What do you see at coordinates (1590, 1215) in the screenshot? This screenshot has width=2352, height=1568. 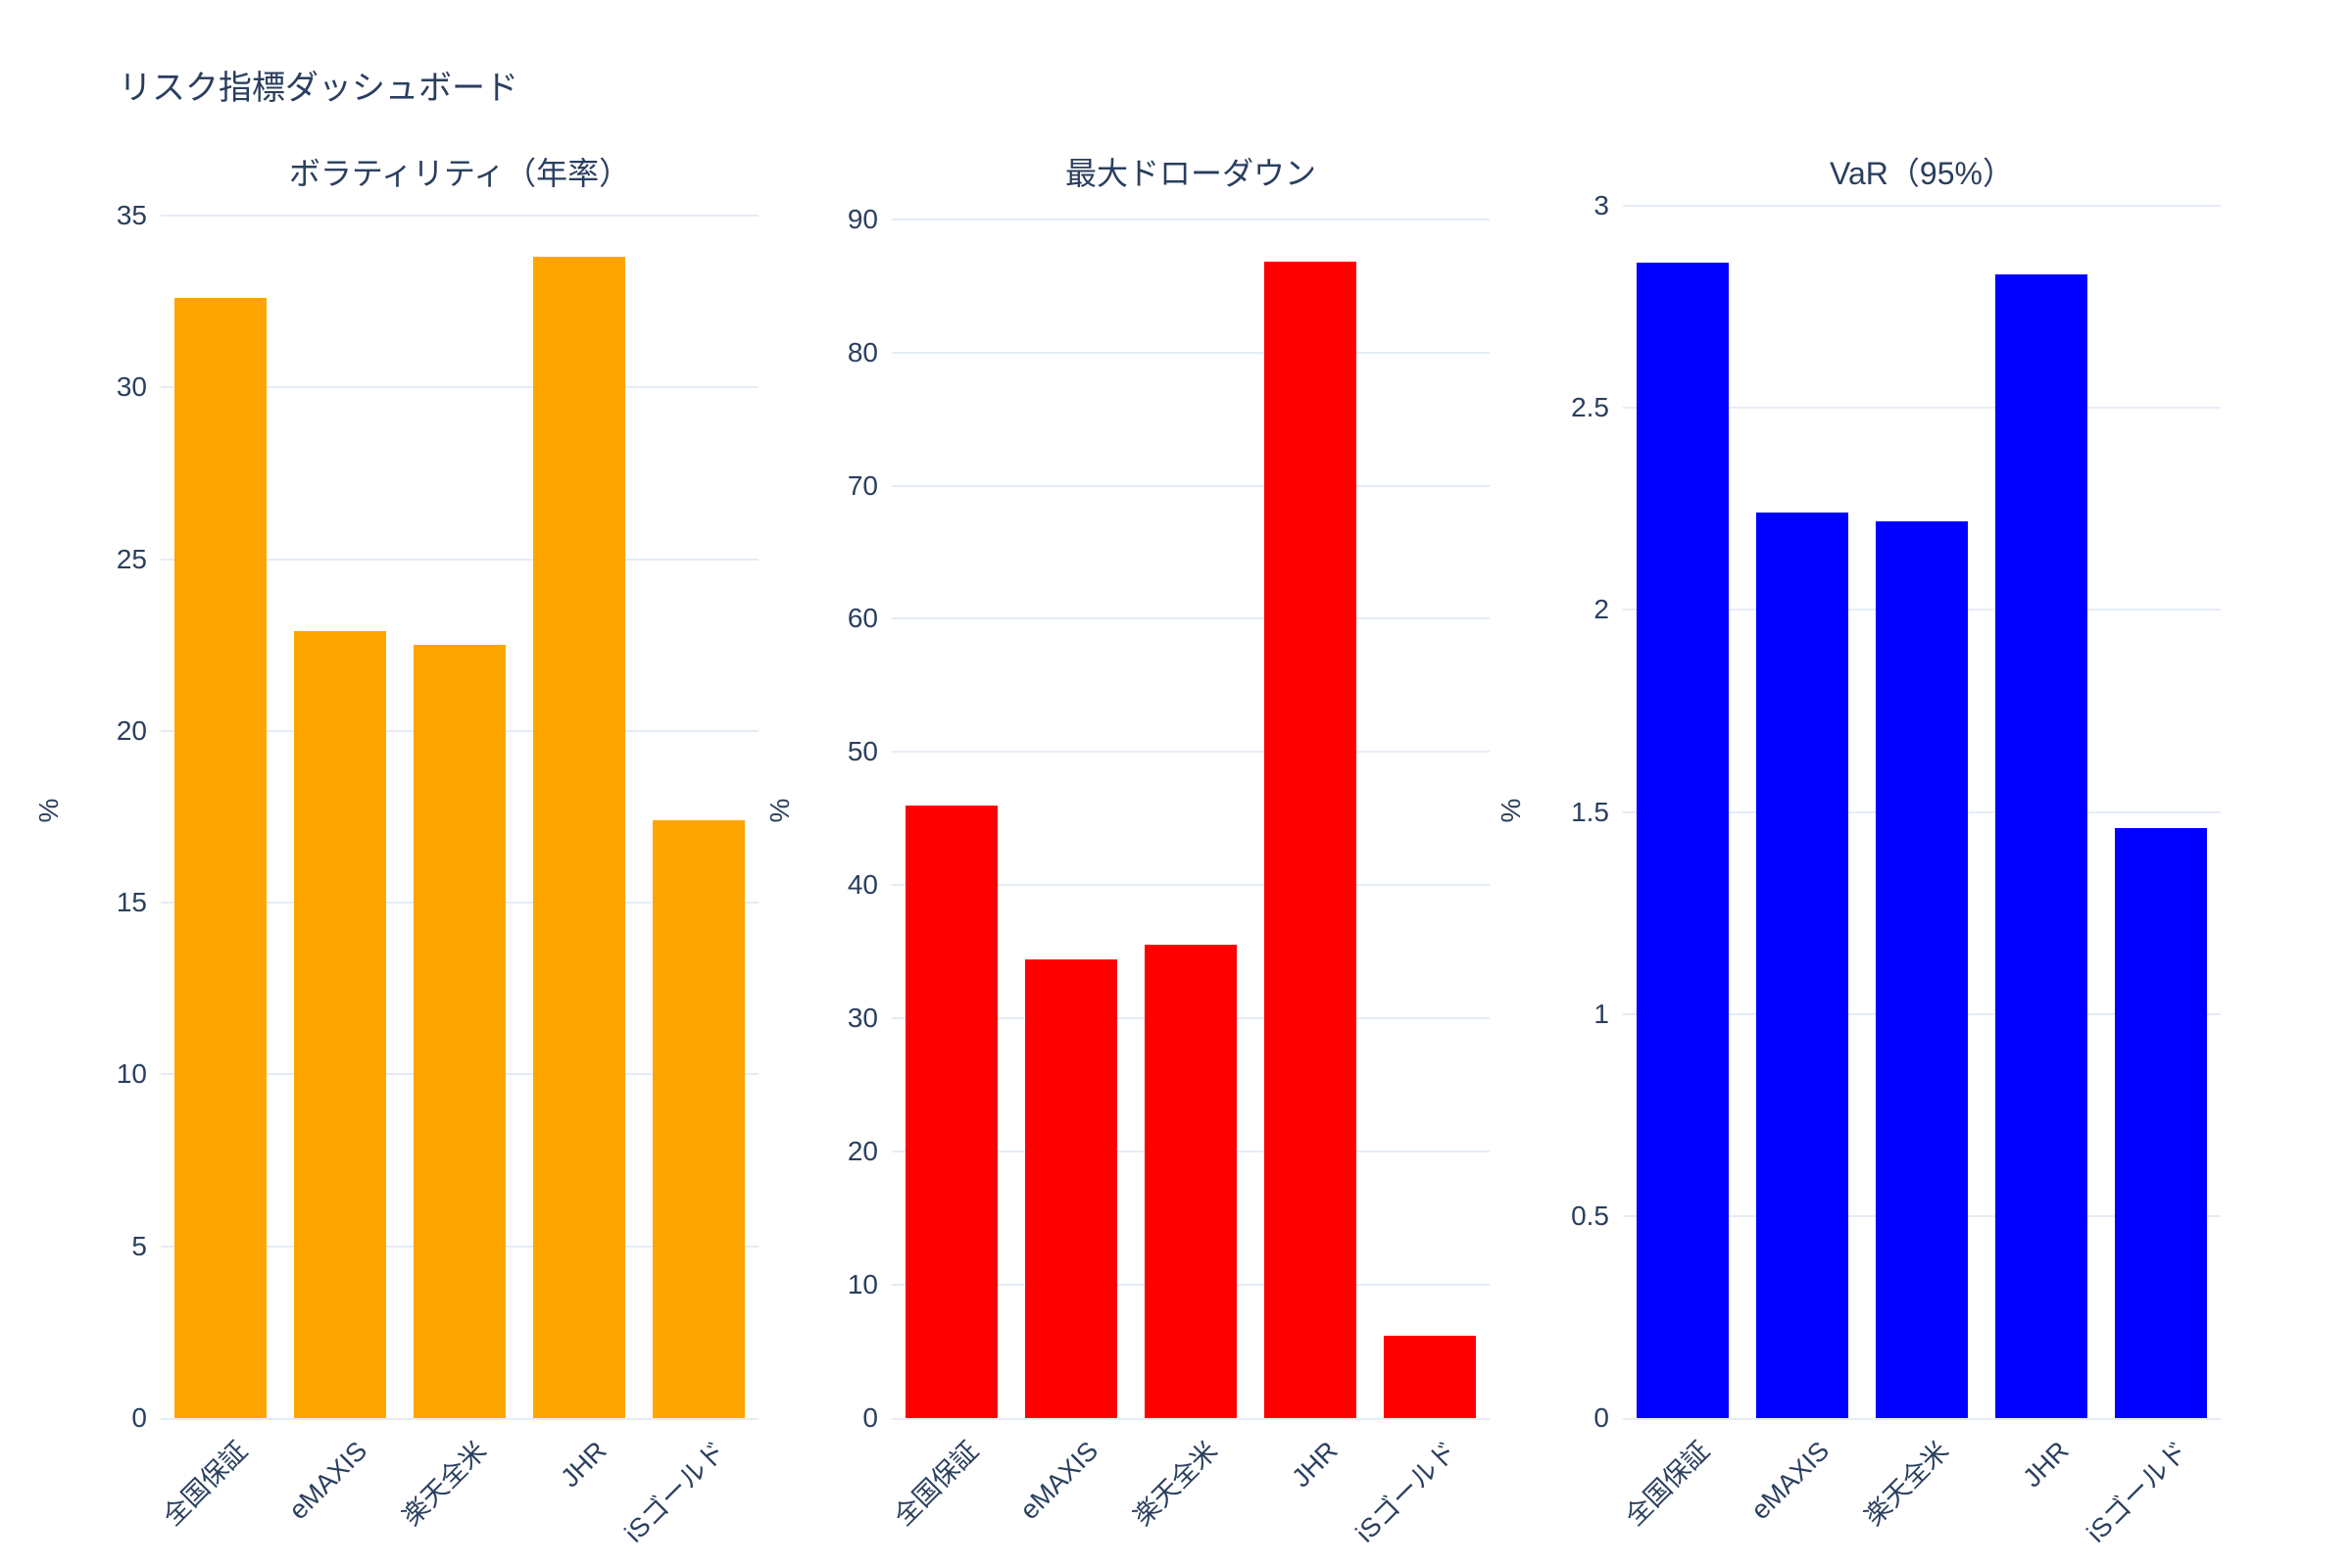 I see `y-tick-label: 0.5` at bounding box center [1590, 1215].